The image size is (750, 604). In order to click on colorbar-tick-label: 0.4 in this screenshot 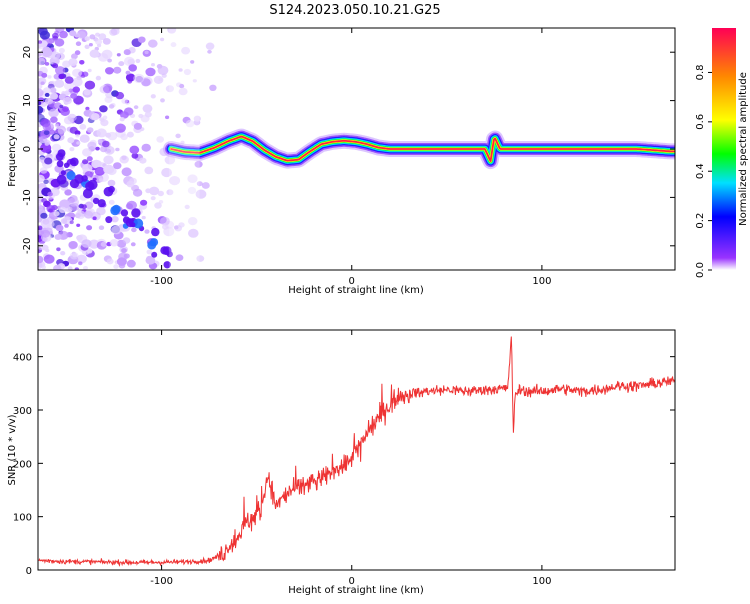, I will do `click(700, 171)`.